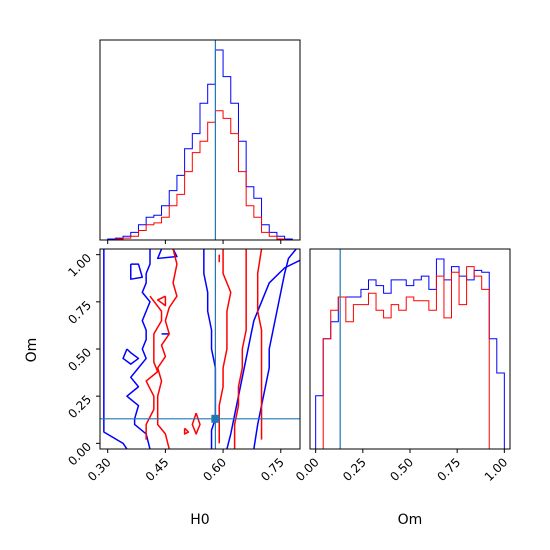  What do you see at coordinates (157, 469) in the screenshot?
I see `joint-xtick-label-1: 0.45` at bounding box center [157, 469].